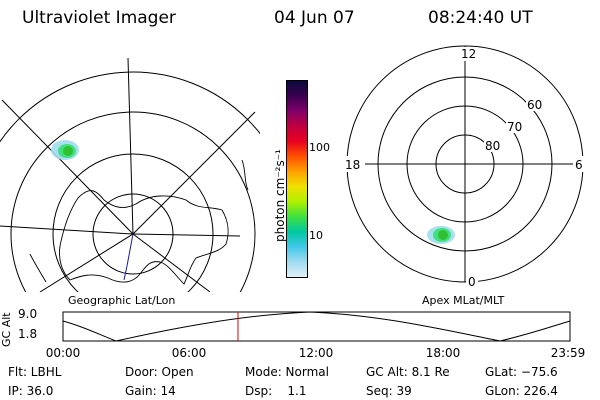  Describe the element at coordinates (65, 150) in the screenshot. I see `aurora-emission-blob` at that location.